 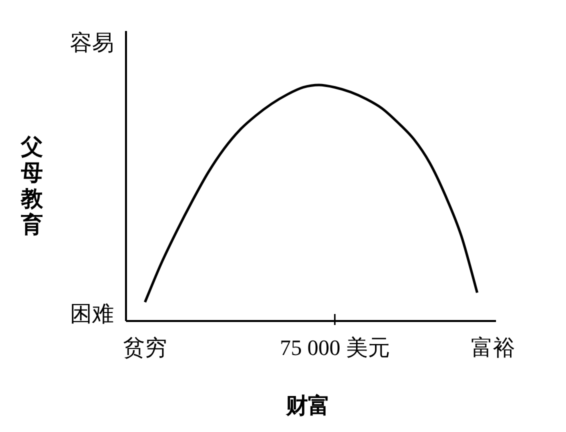 I want to click on x-tick-label: 富裕, so click(x=493, y=347).